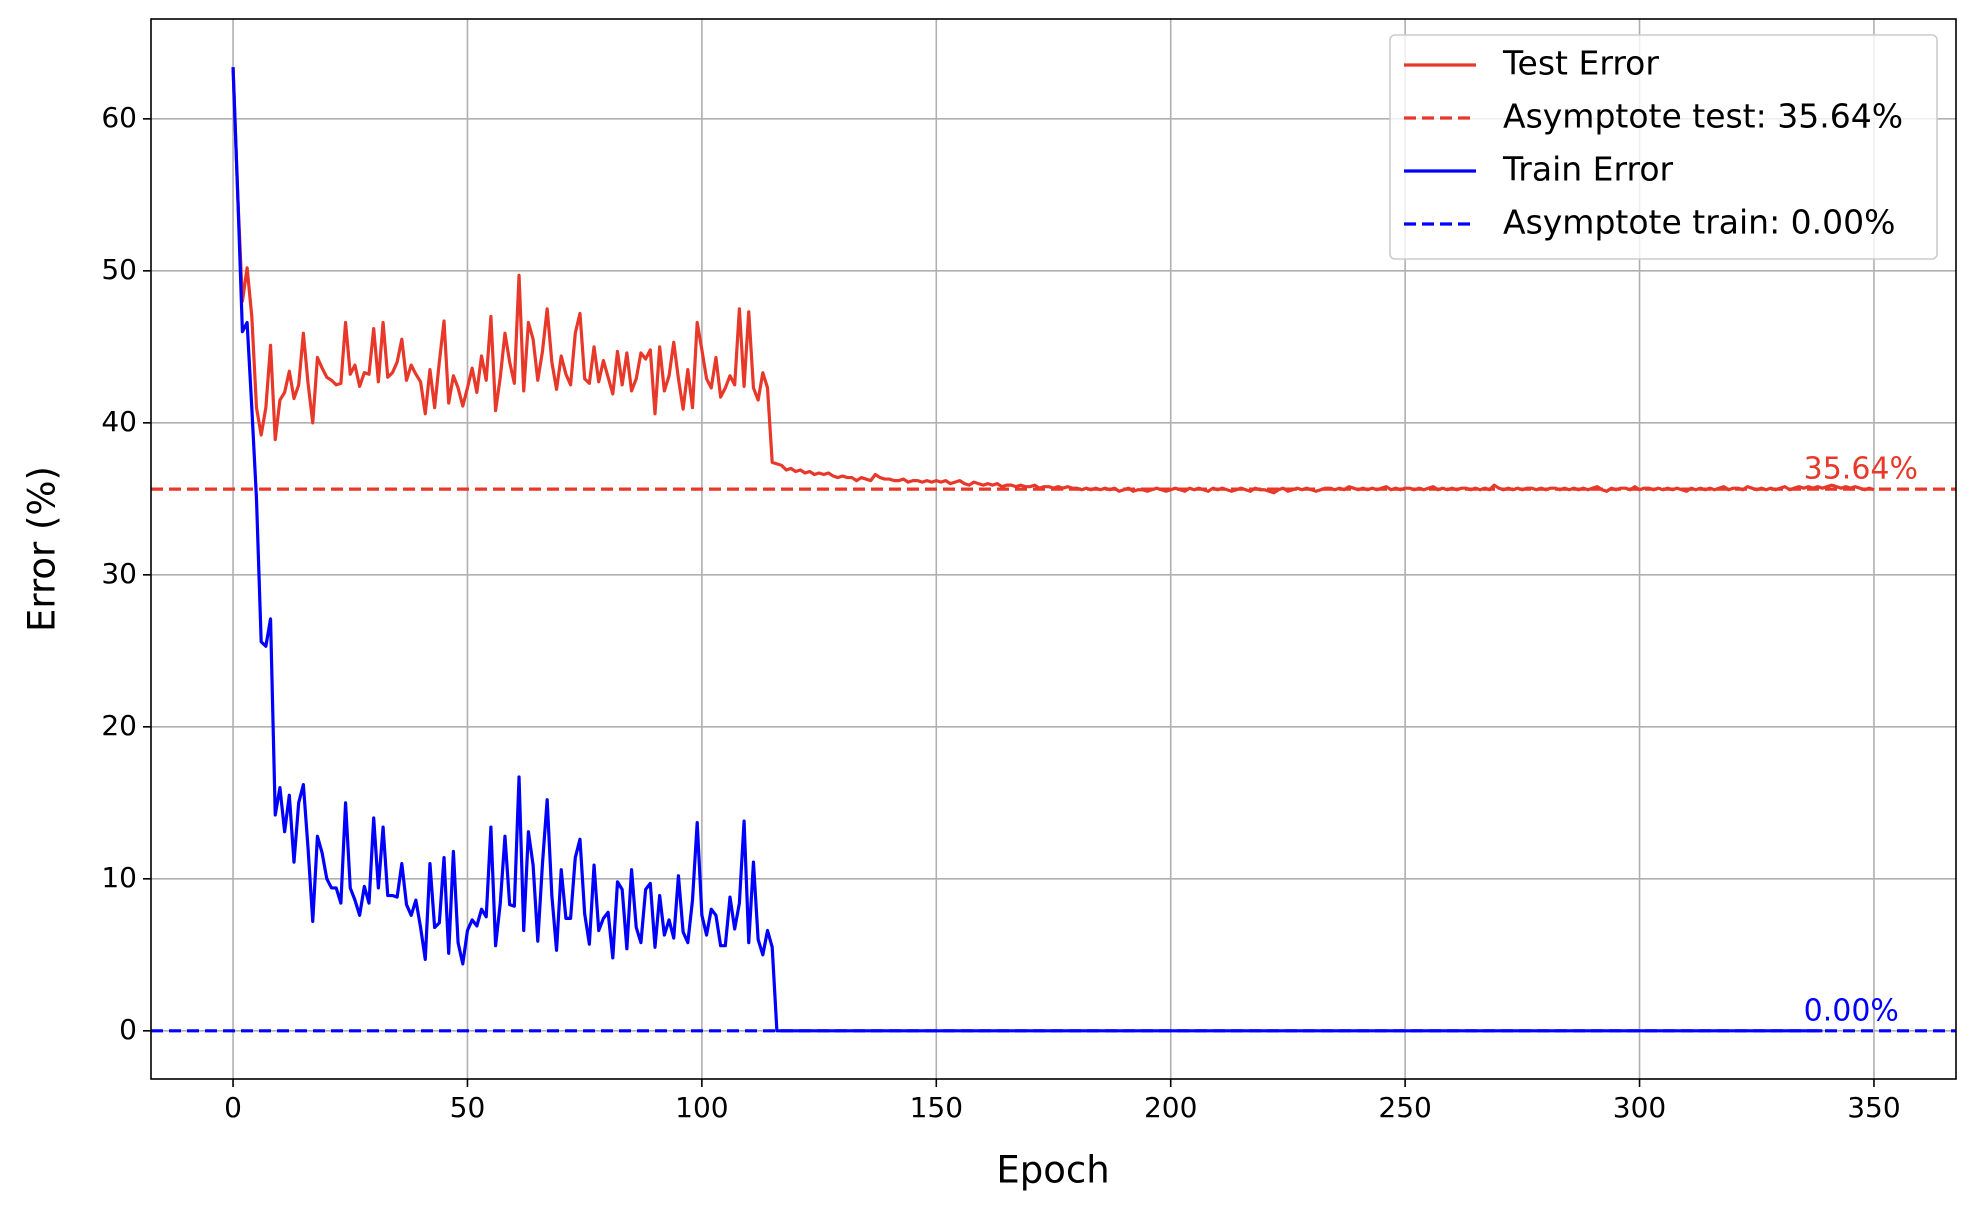  I want to click on y-tick-label: 30, so click(119, 573).